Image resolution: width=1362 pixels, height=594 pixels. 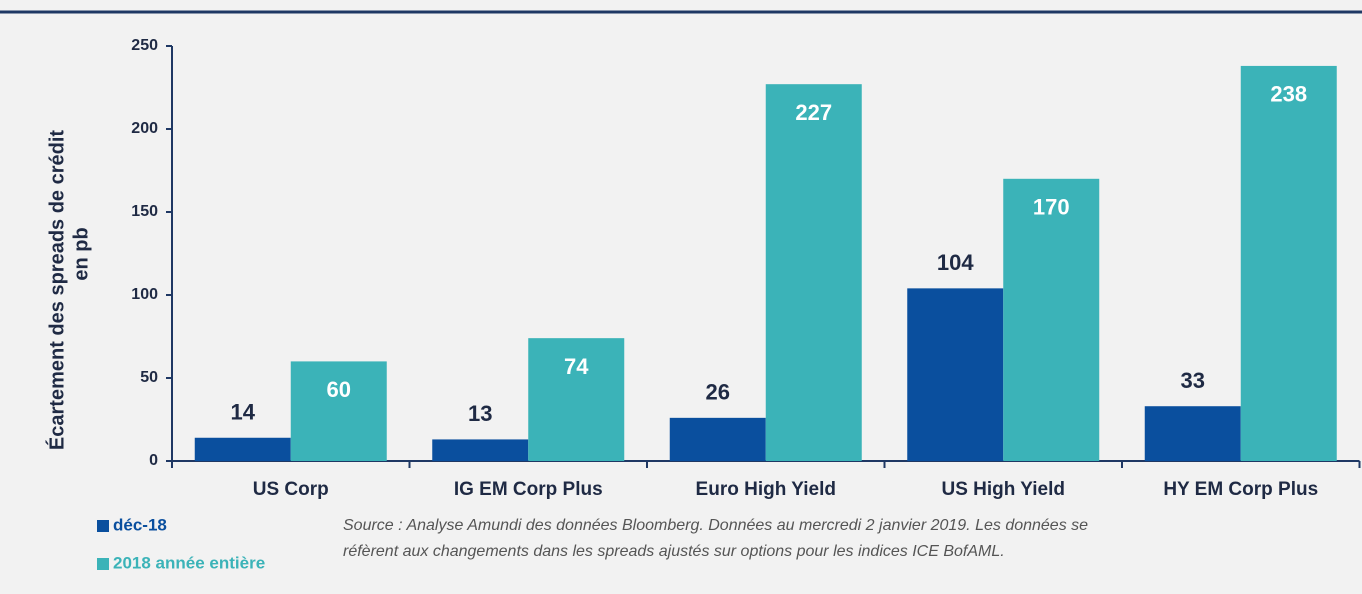 I want to click on y-tick-label: 50, so click(x=149, y=377).